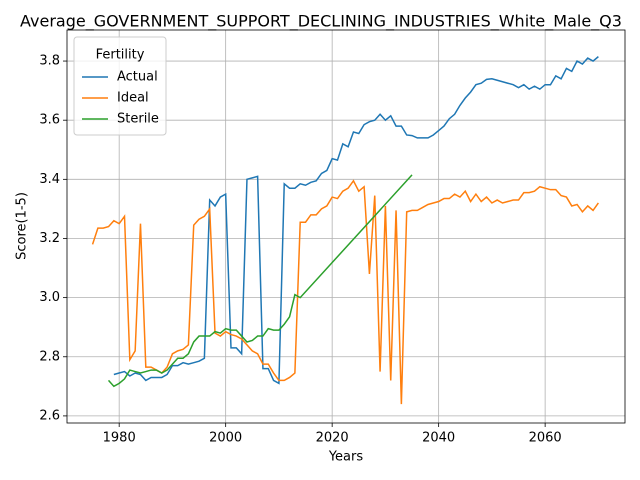 The width and height of the screenshot is (640, 480). Describe the element at coordinates (49, 415) in the screenshot. I see `y-tick-label: 2.6` at that location.